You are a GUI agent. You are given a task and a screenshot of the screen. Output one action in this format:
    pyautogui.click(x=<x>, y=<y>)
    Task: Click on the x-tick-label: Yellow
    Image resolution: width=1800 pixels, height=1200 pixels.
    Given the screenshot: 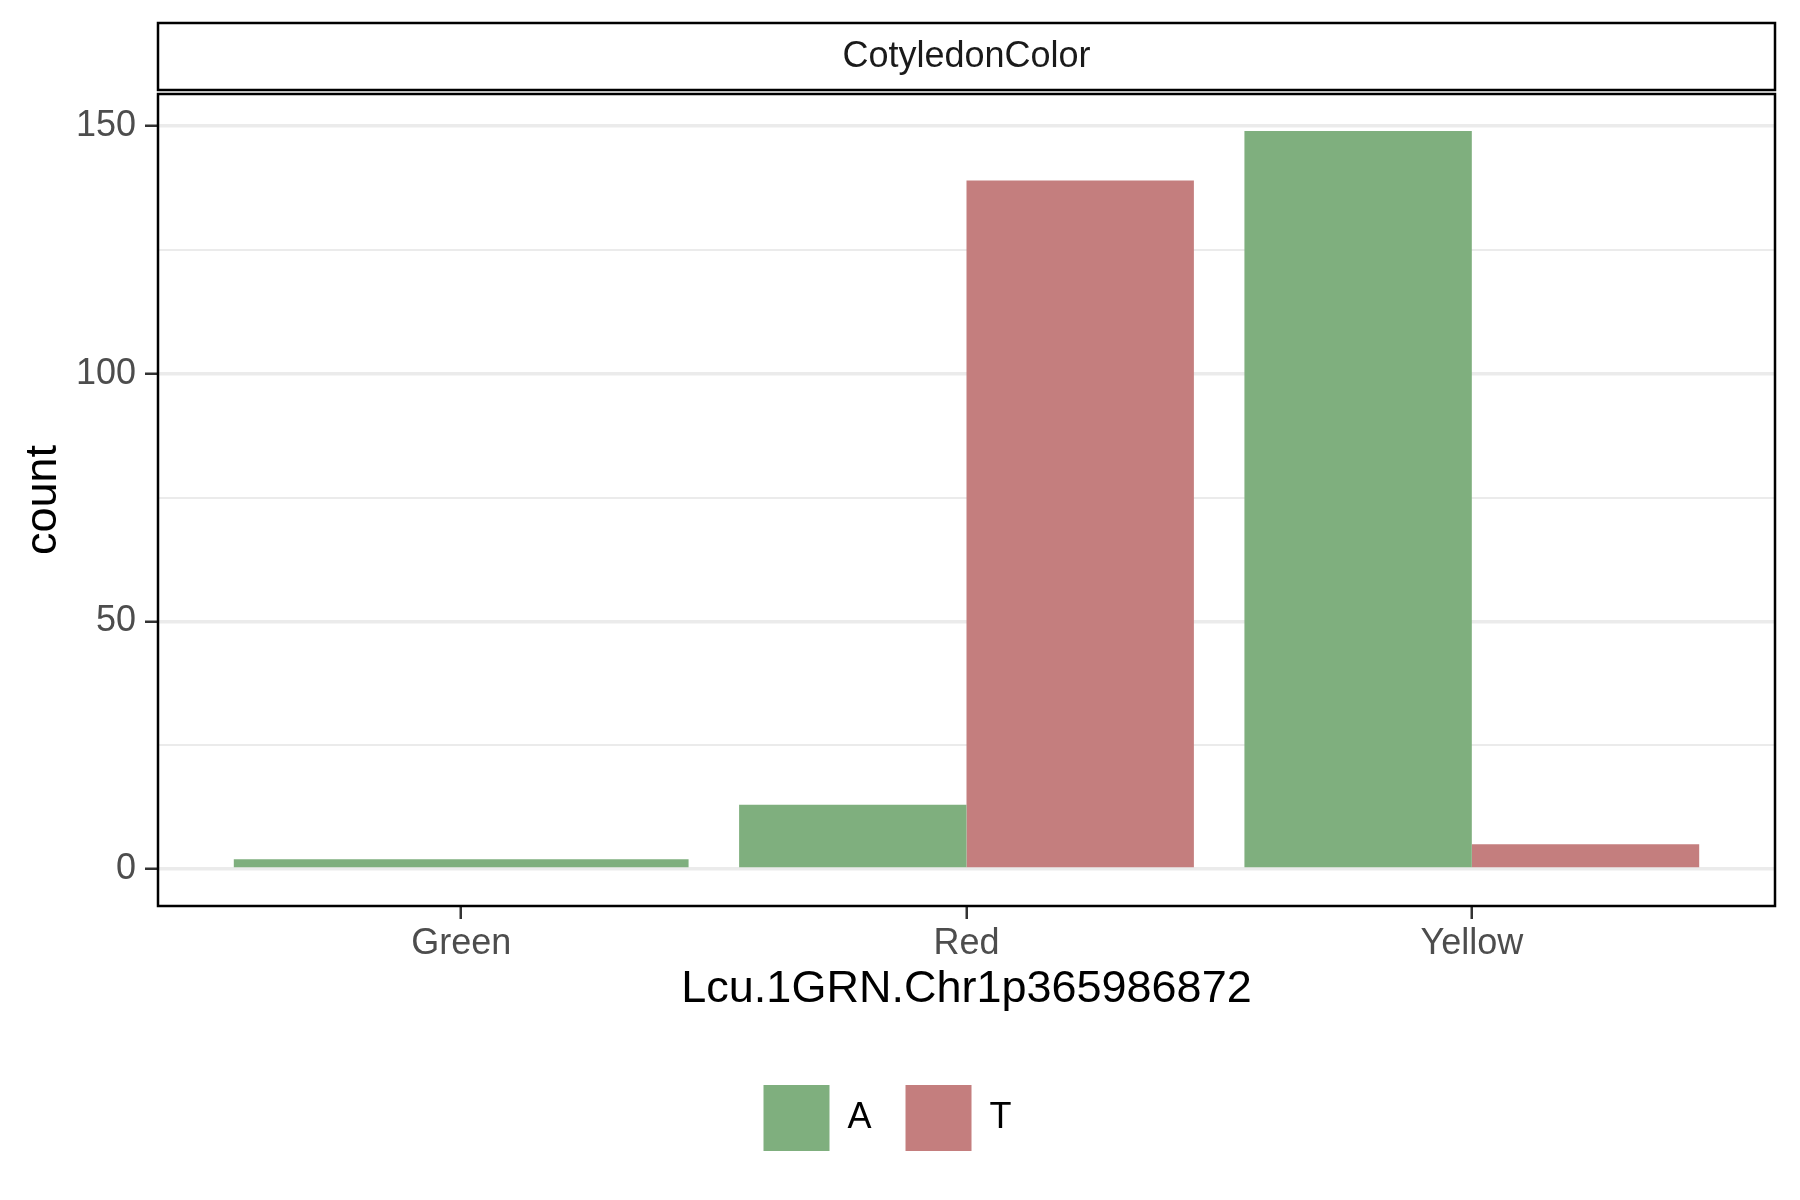 What is the action you would take?
    pyautogui.click(x=1472, y=941)
    